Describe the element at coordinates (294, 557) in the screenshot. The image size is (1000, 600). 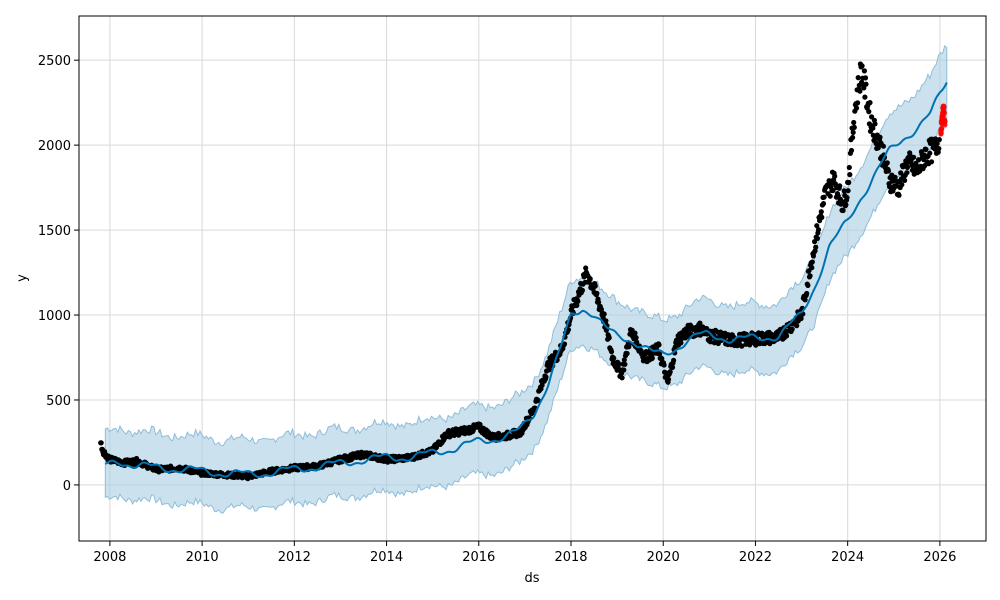
I see `x-tick-label: 2012` at that location.